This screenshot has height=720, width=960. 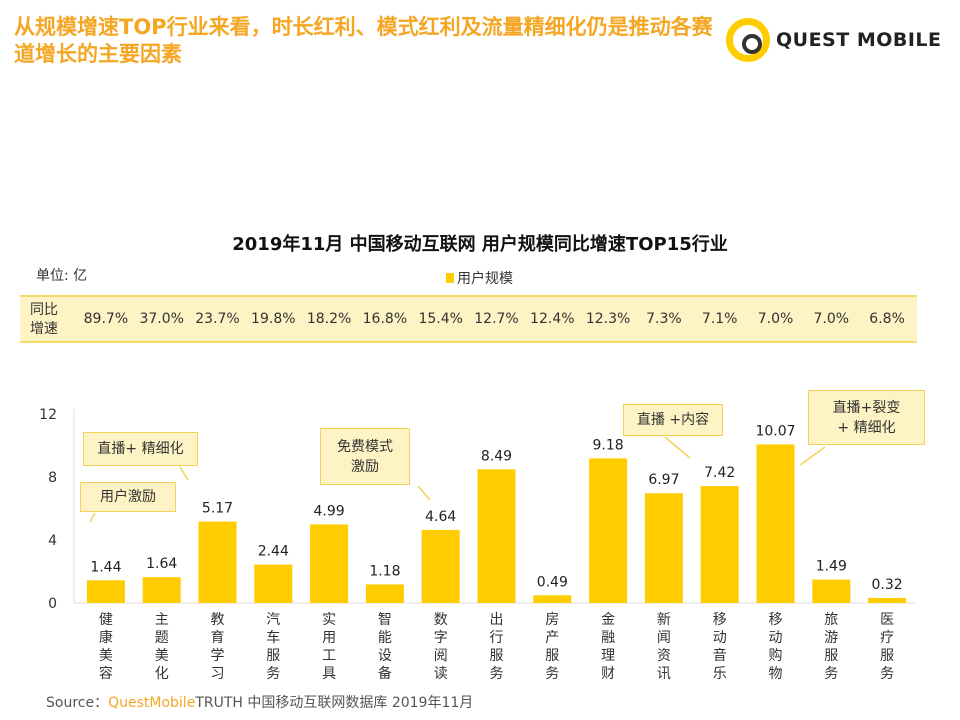 What do you see at coordinates (485, 279) in the screenshot?
I see `legend-label: 用户规模` at bounding box center [485, 279].